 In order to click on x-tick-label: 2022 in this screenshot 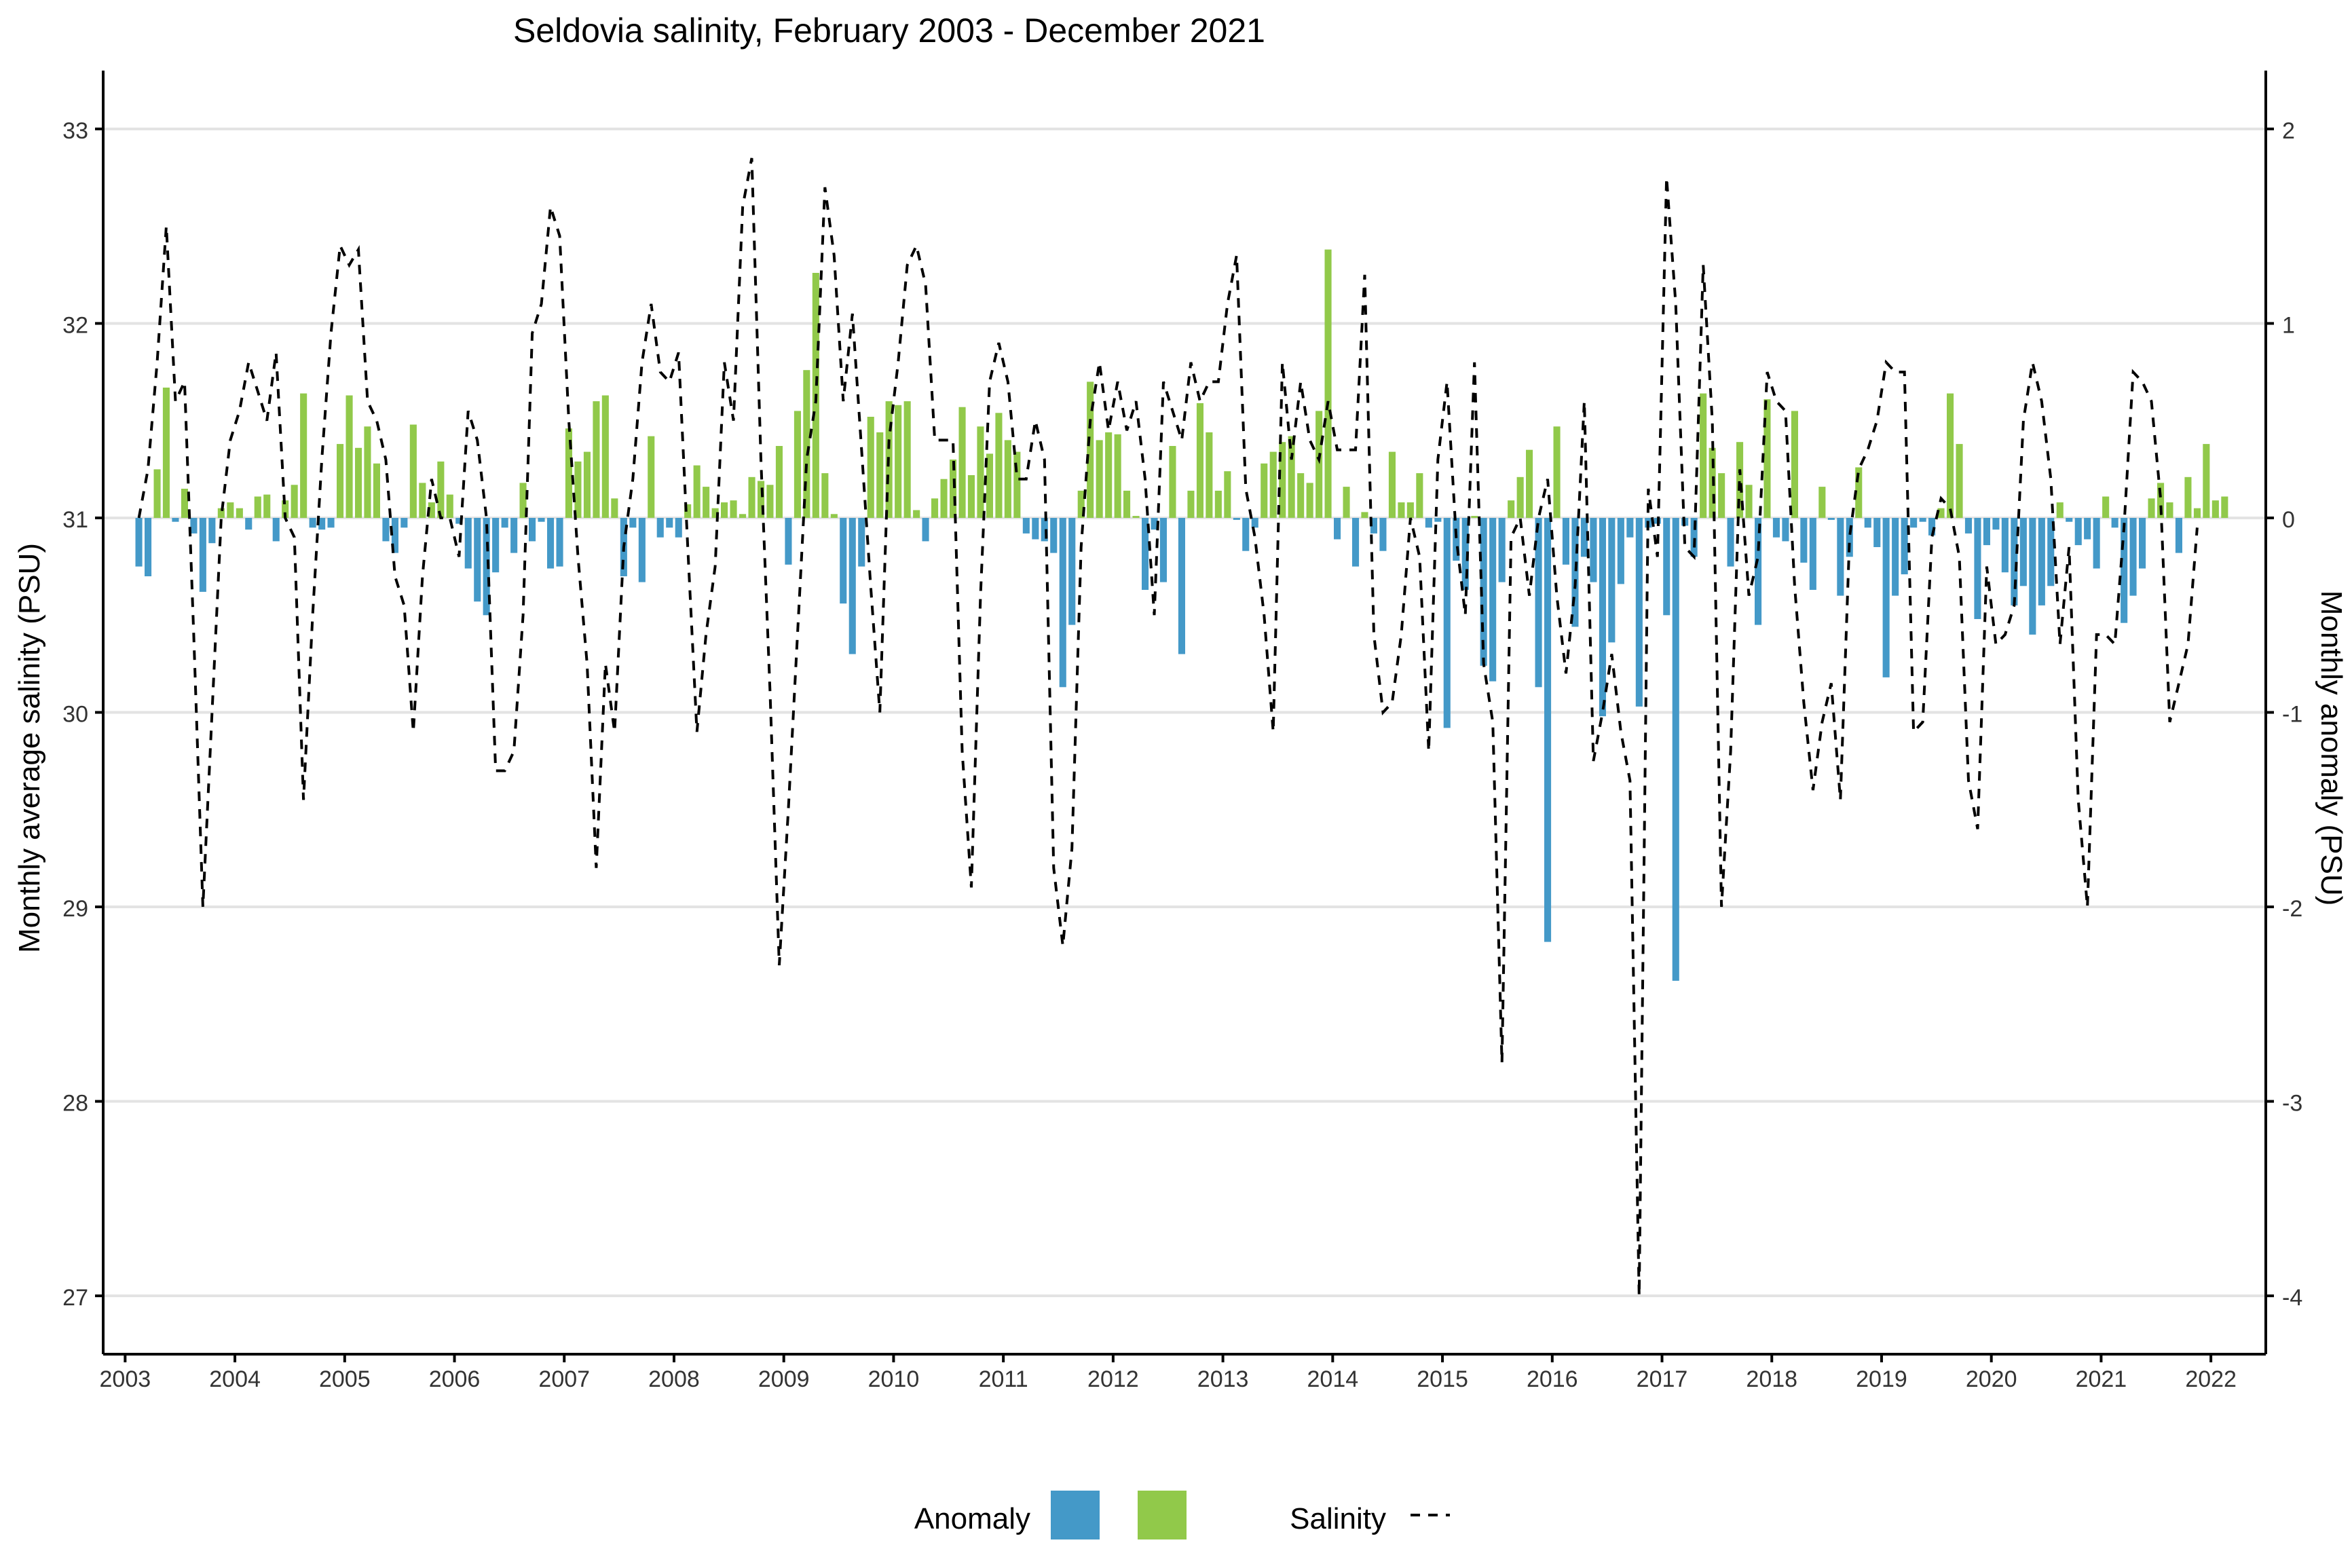, I will do `click(2211, 1379)`.